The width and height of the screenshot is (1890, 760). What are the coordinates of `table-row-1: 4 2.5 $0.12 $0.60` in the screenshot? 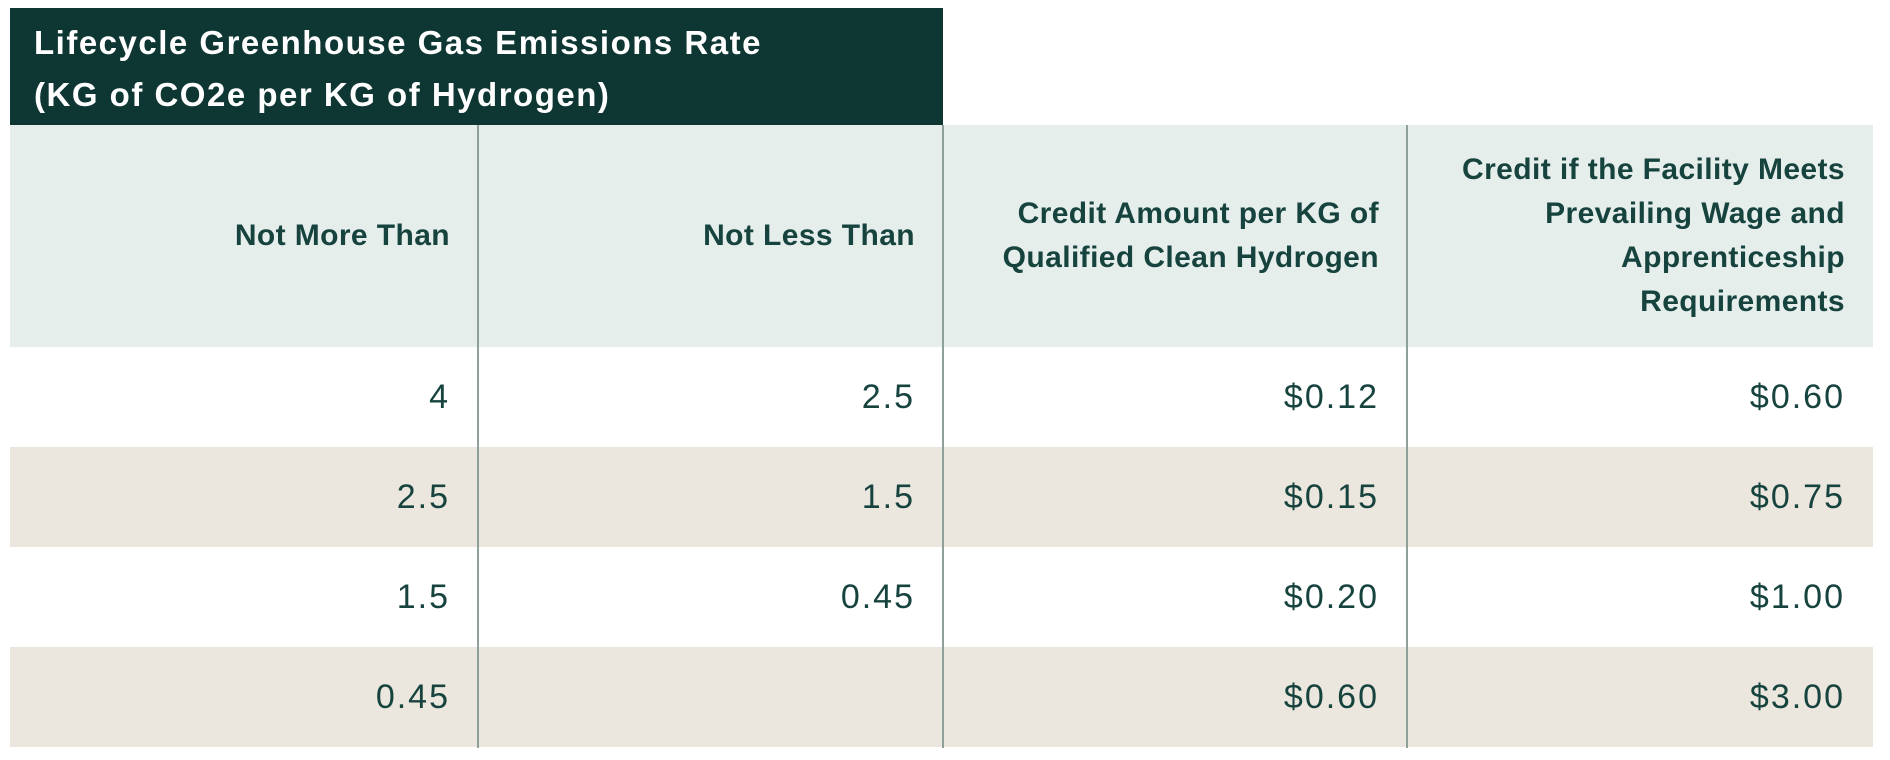 It's located at (941, 397).